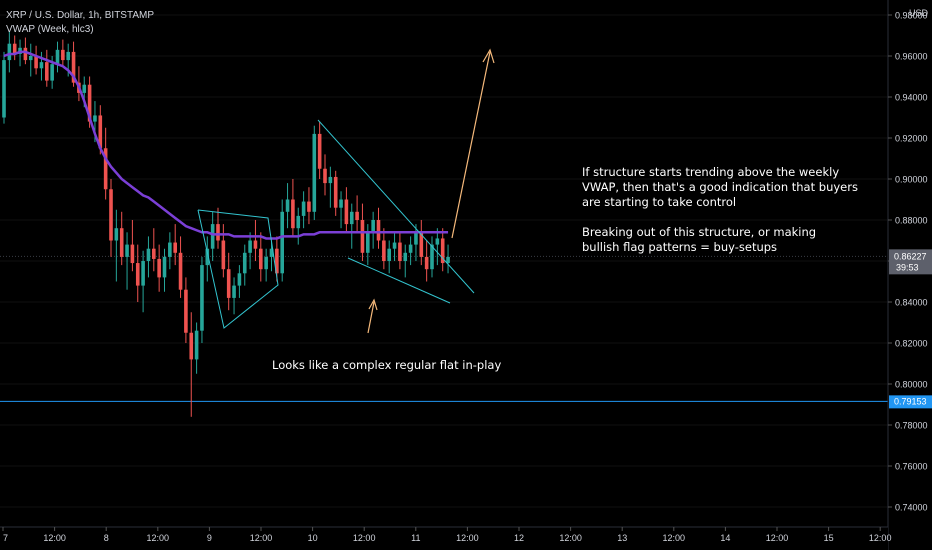  What do you see at coordinates (415, 538) in the screenshot?
I see `time-tick-label: 11` at bounding box center [415, 538].